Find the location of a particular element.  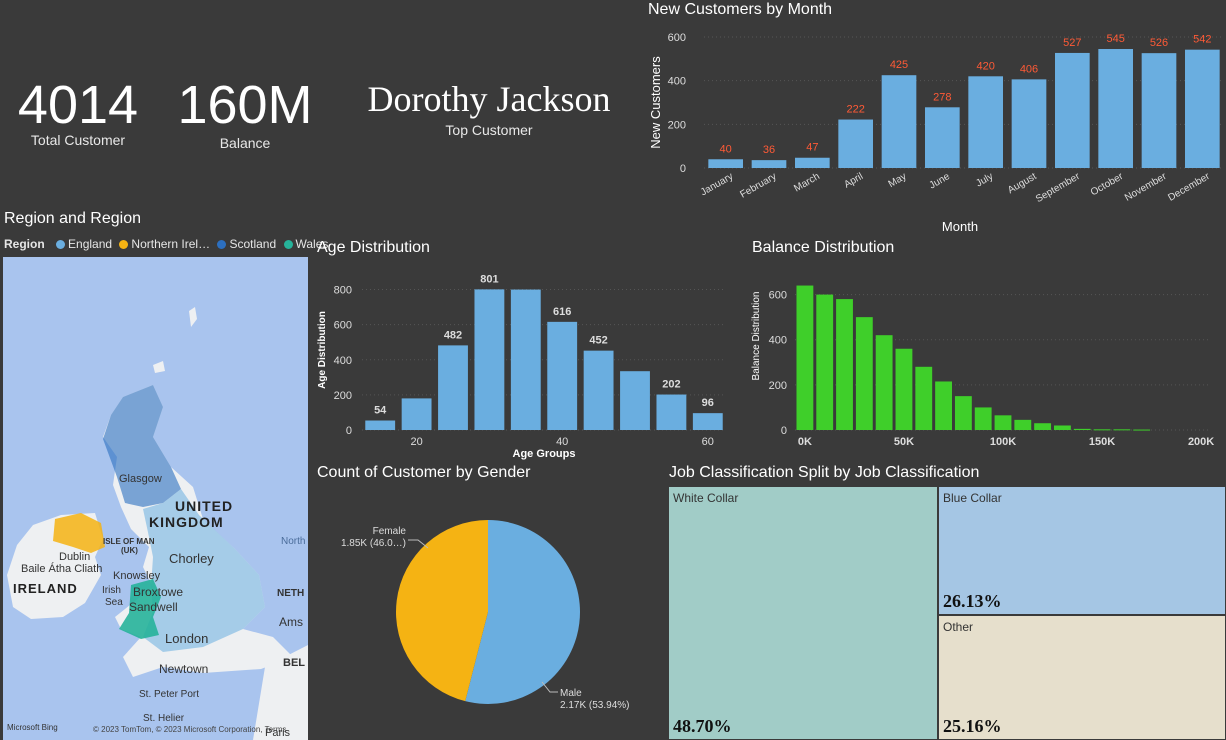

pie-label-value: 1.85K (46.0…) is located at coordinates (373, 543).